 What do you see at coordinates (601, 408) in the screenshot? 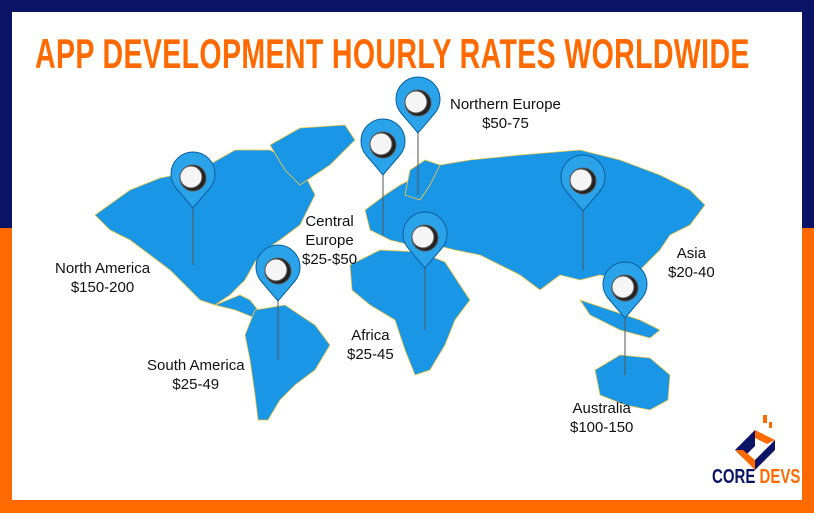
I see `region-name: Australia` at bounding box center [601, 408].